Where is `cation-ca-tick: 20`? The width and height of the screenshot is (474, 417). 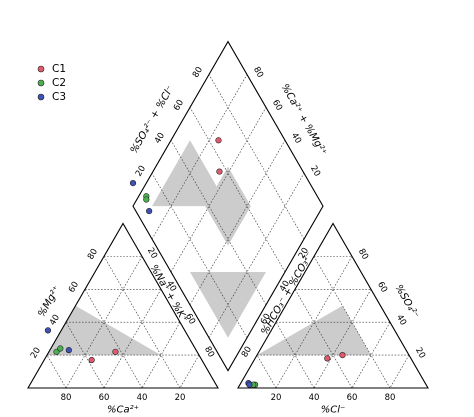 cation-ca-tick: 20 is located at coordinates (180, 398).